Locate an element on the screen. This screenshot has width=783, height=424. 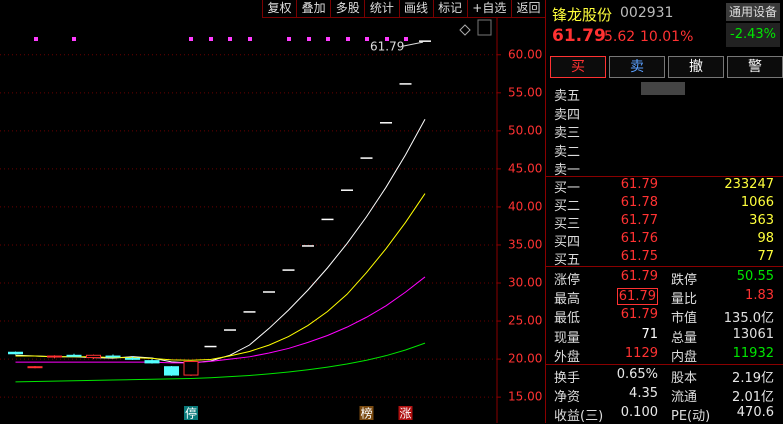
toolbar: 复权 叠加 多股 统计 画线 标记 +自选 返回 is located at coordinates (403, 9).